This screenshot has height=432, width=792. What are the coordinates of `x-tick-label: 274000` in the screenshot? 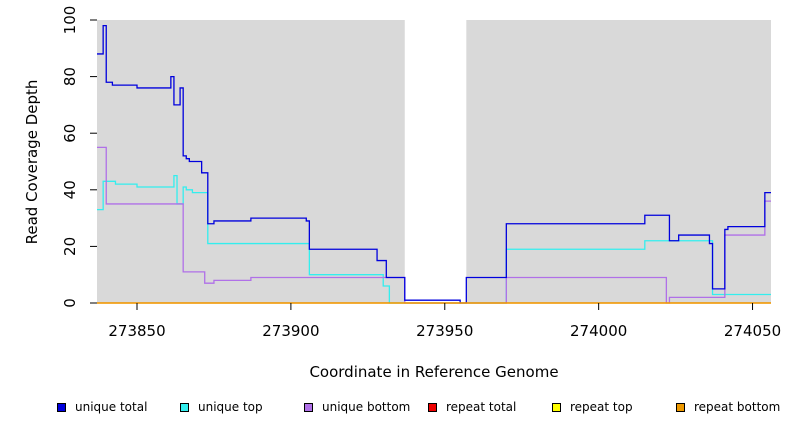 It's located at (598, 331).